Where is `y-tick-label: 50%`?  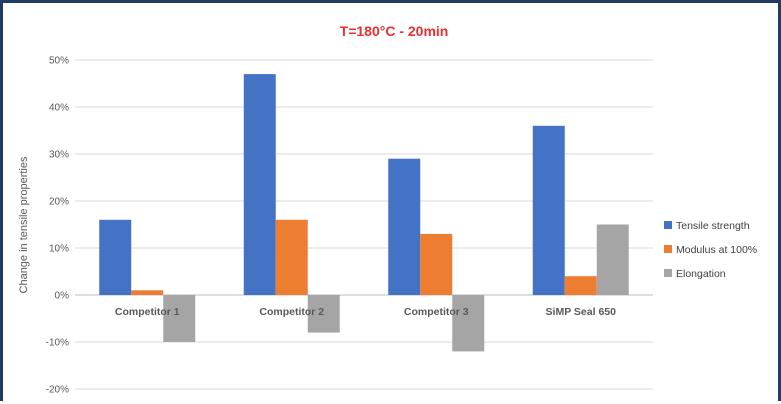
y-tick-label: 50% is located at coordinates (59, 61).